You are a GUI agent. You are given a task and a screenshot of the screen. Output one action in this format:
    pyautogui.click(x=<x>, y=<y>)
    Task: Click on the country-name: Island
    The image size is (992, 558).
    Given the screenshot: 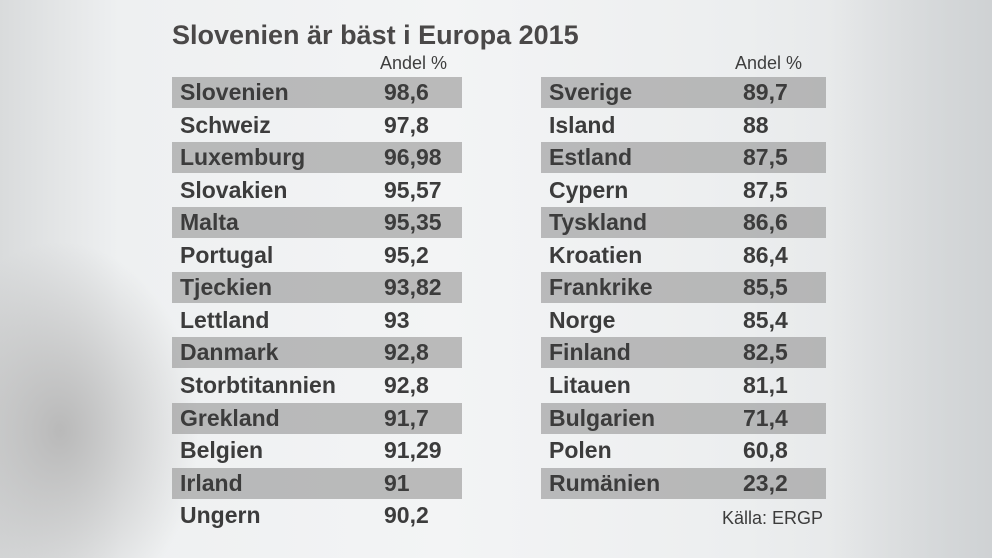 What is the action you would take?
    pyautogui.click(x=582, y=124)
    